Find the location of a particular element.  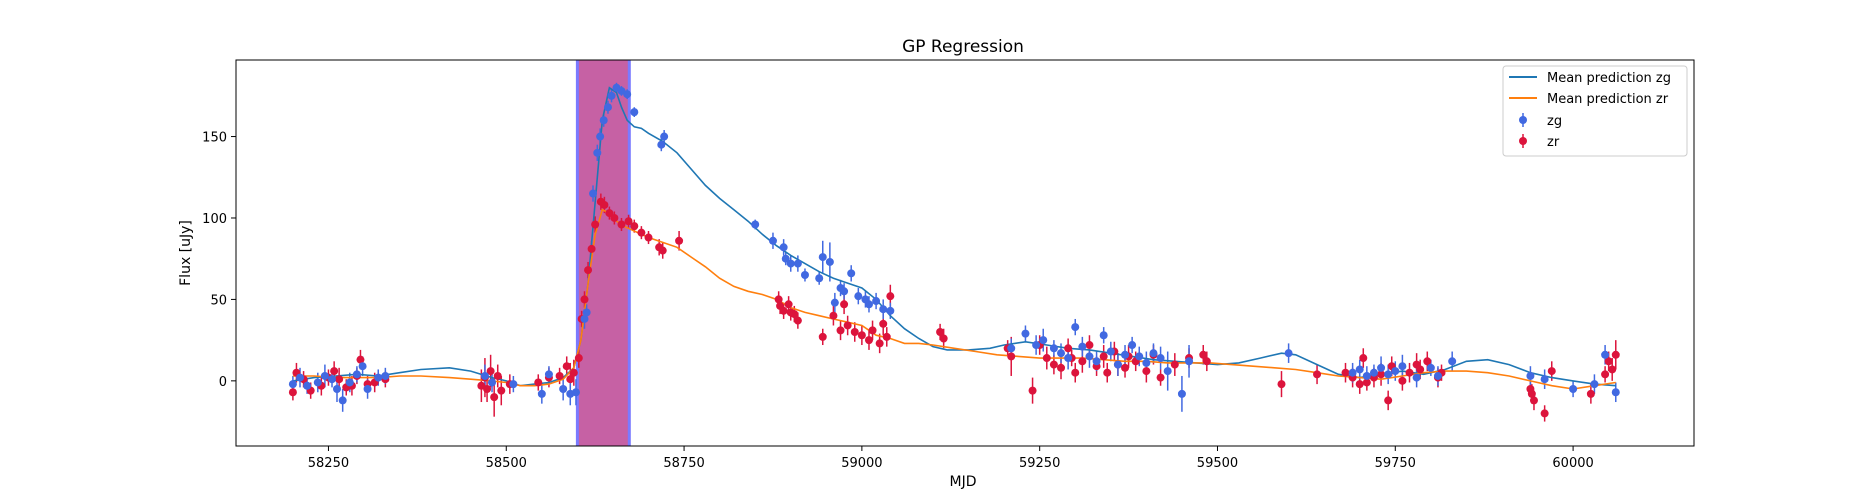

y-axis-label: Flux [uJy] is located at coordinates (186, 253).